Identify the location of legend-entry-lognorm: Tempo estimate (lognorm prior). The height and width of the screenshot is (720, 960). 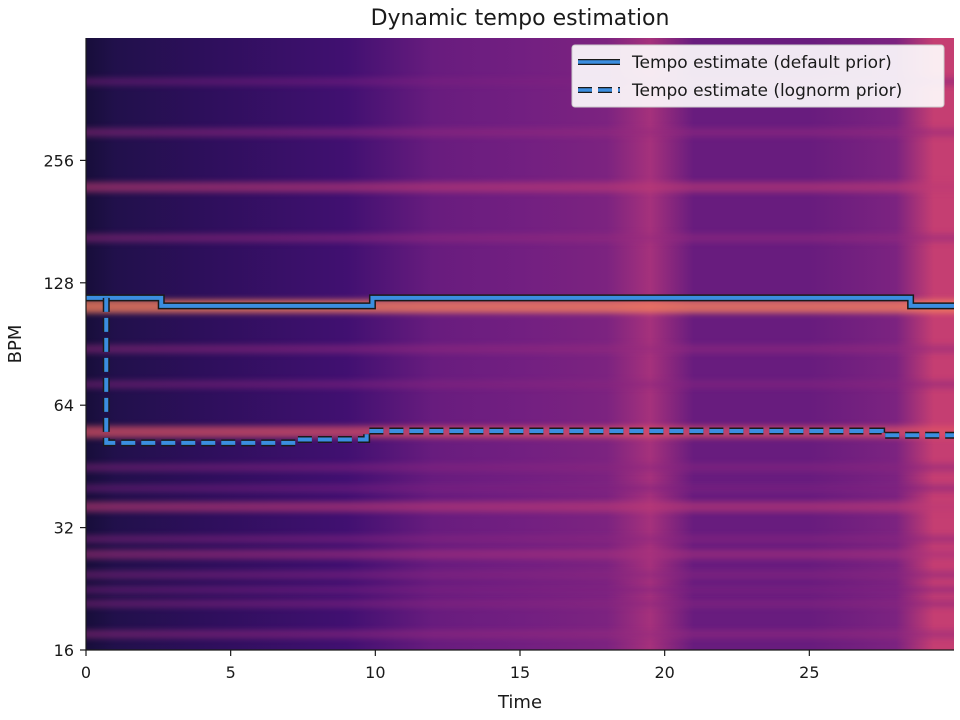
(740, 91).